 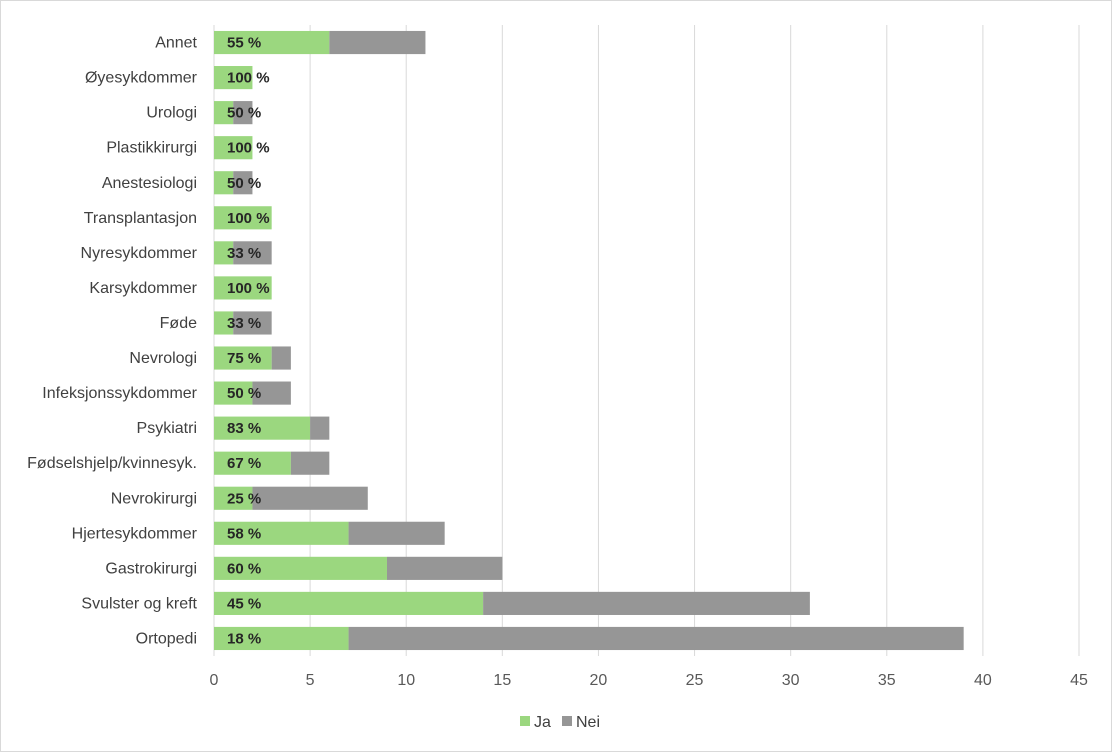 What do you see at coordinates (163, 358) in the screenshot?
I see `category-label: Nevrologi` at bounding box center [163, 358].